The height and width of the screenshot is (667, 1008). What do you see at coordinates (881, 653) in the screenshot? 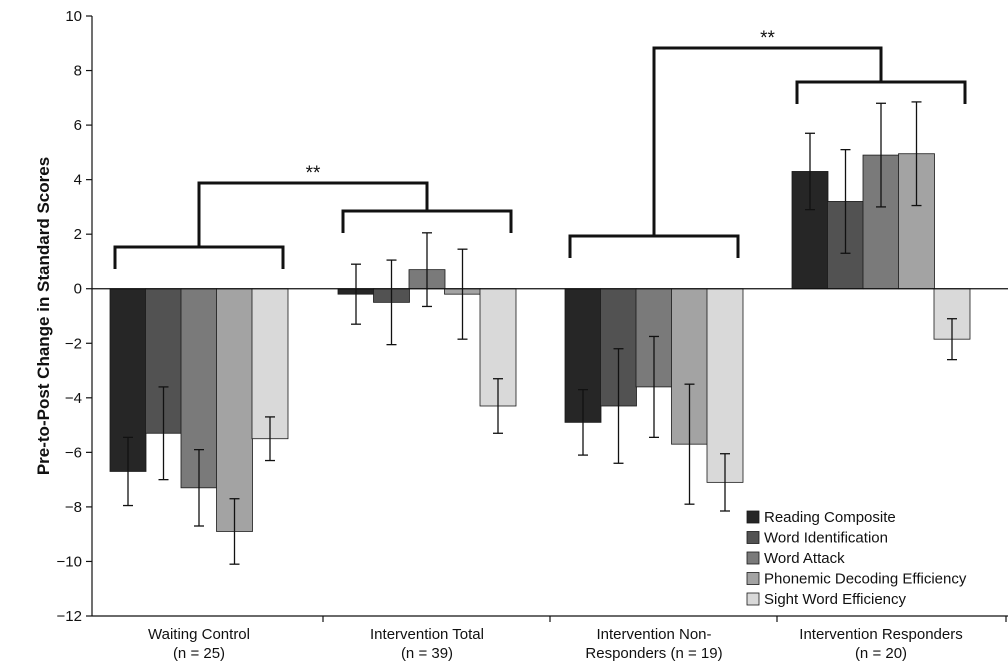
I see `category-label-line2: (n = 20)` at bounding box center [881, 653].